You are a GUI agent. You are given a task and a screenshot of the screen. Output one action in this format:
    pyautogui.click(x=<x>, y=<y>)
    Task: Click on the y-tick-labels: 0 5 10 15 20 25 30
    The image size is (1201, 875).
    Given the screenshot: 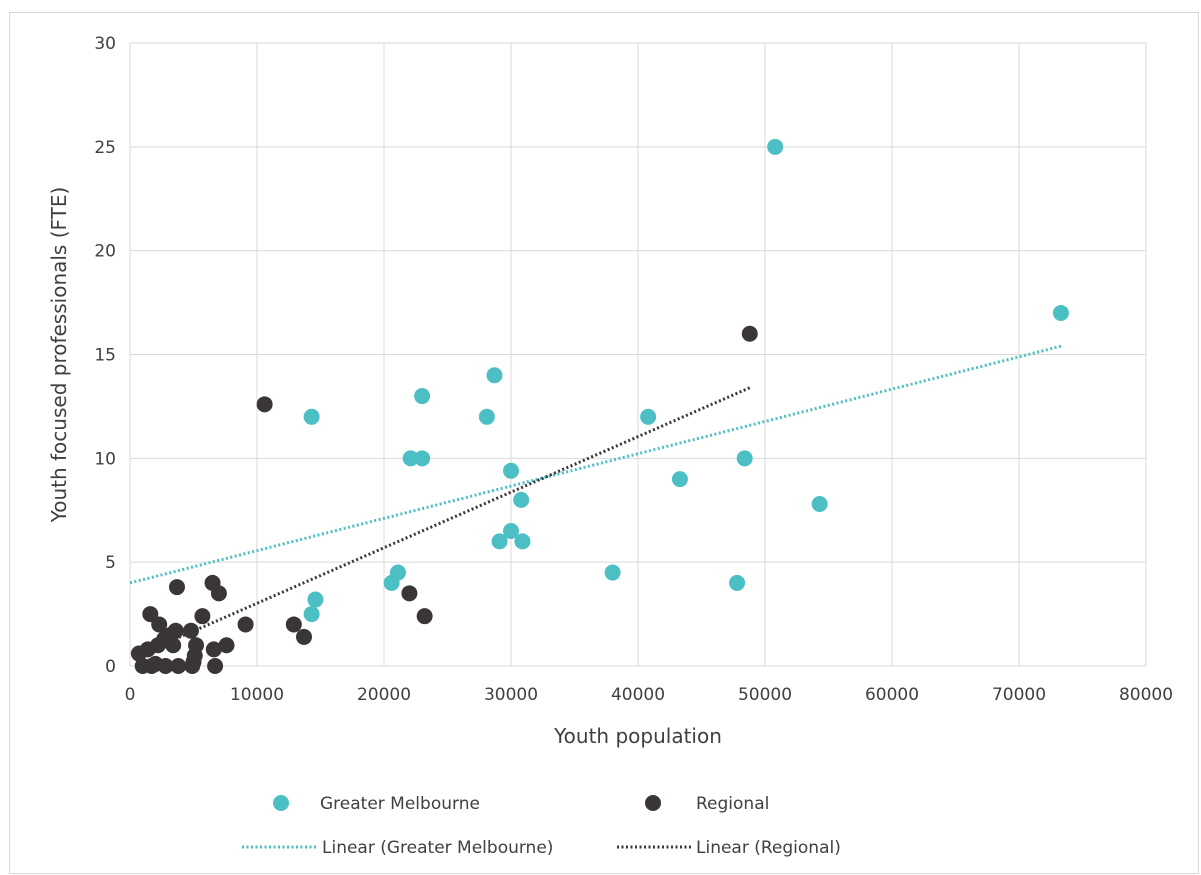 What is the action you would take?
    pyautogui.click(x=105, y=355)
    